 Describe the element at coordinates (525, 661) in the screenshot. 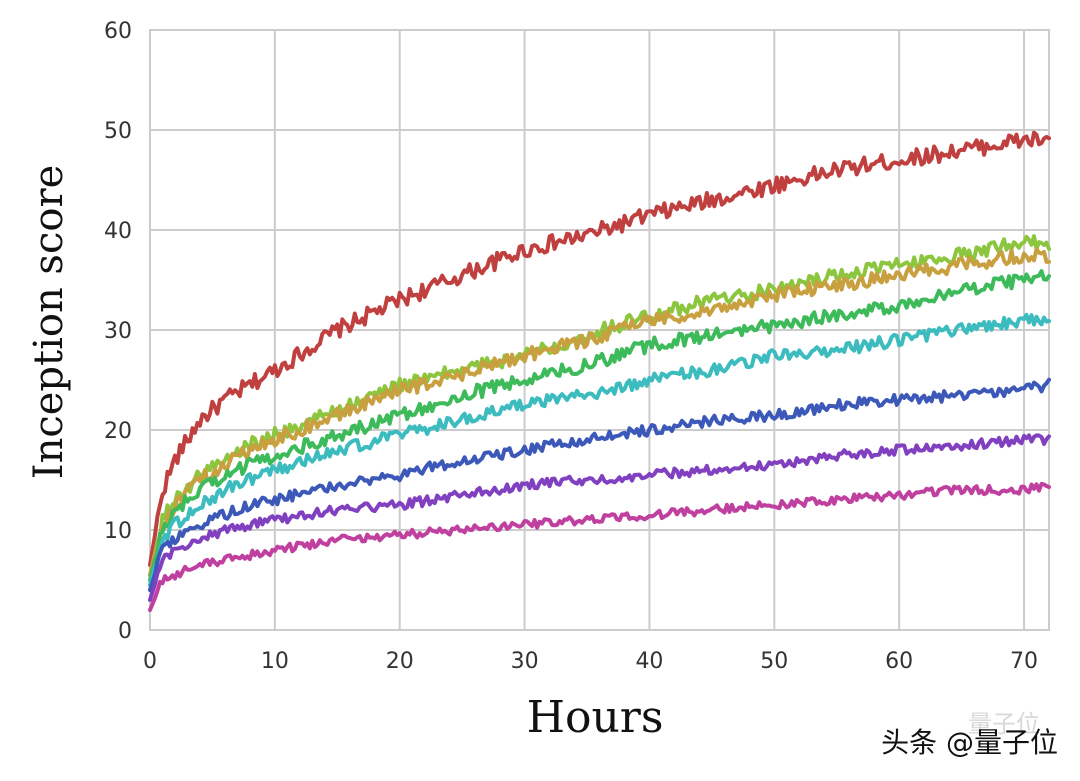

I see `x-tick-label: 30` at that location.